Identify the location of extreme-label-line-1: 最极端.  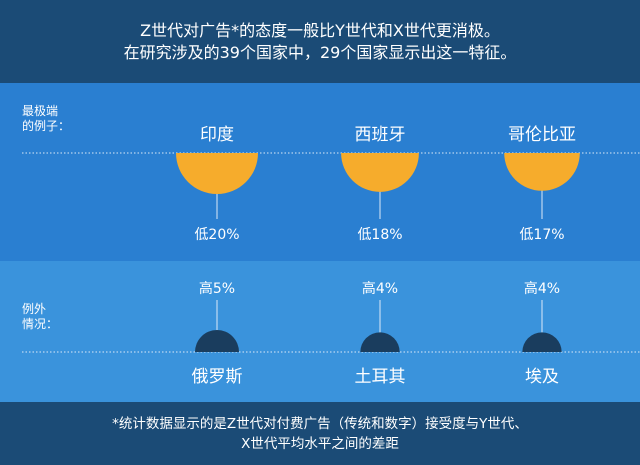
(40, 111).